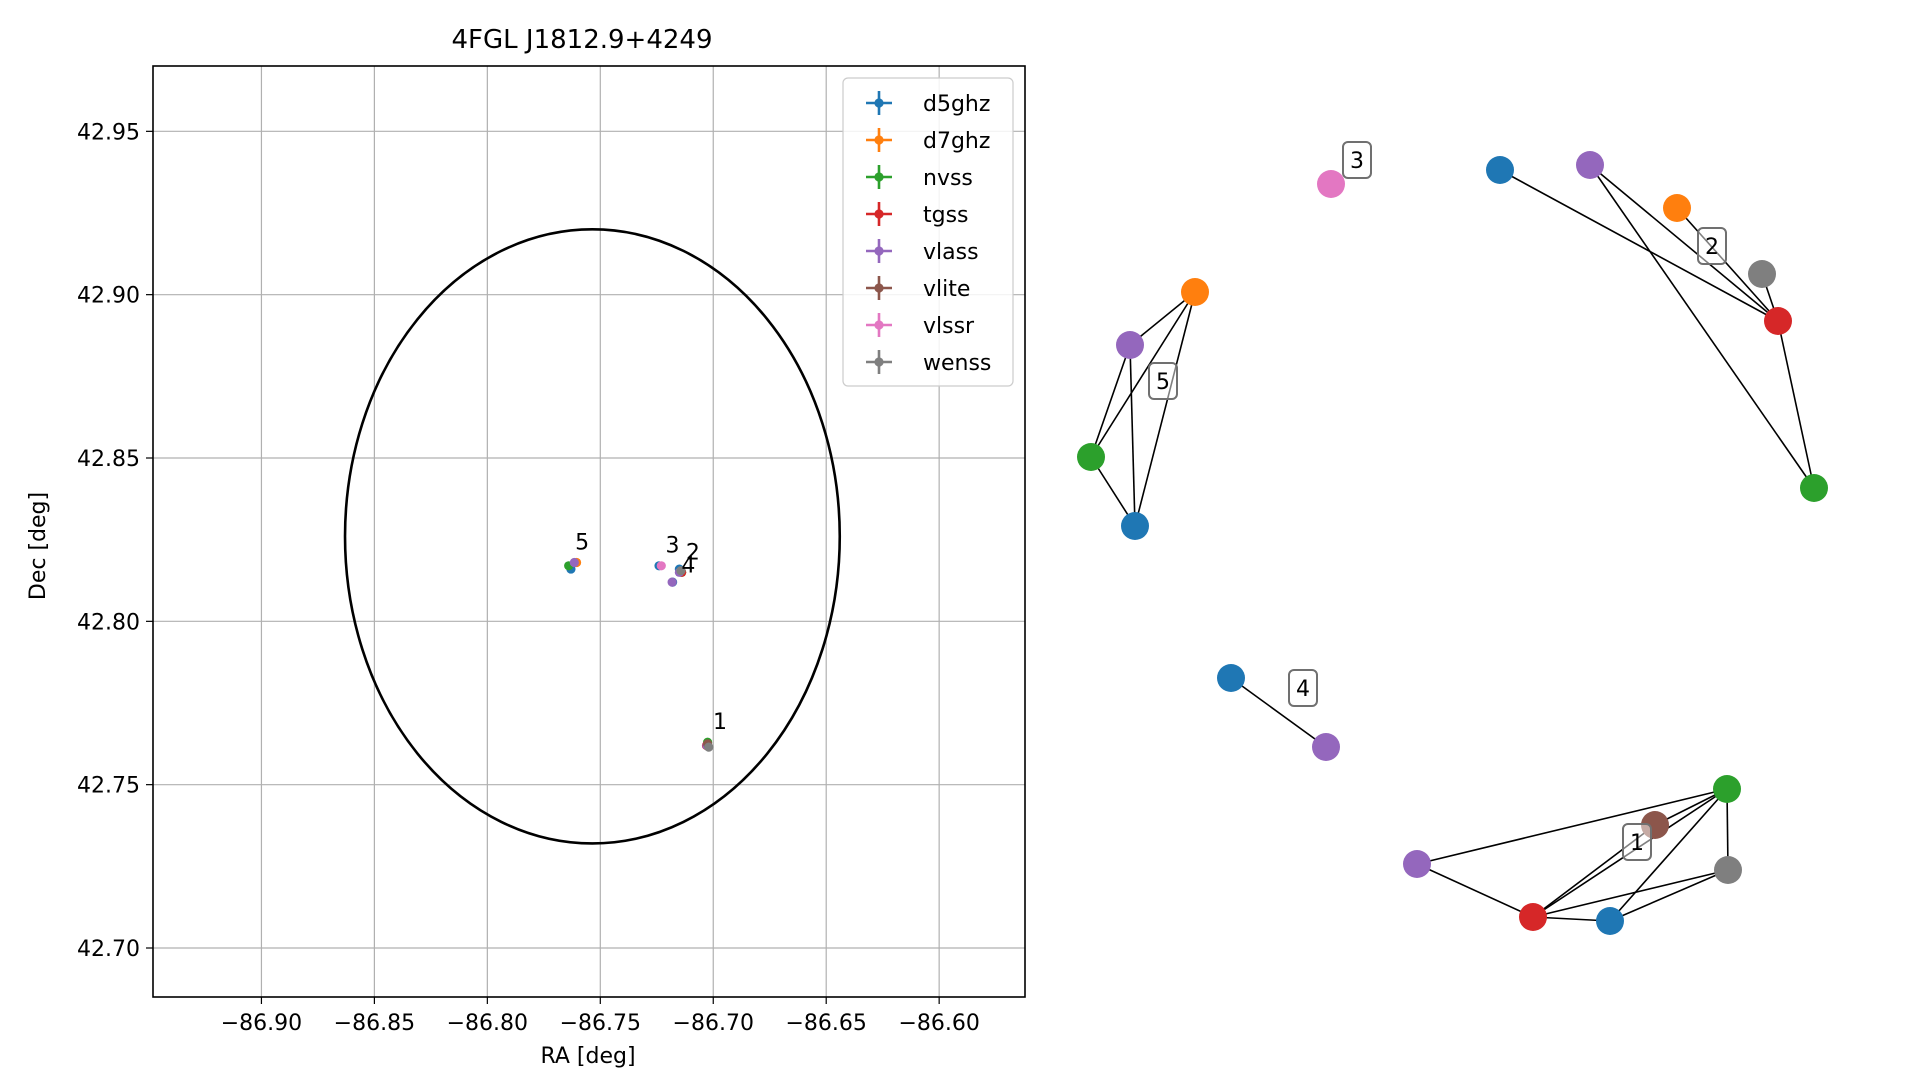 This screenshot has height=1080, width=1919. Describe the element at coordinates (108, 296) in the screenshot. I see `y-tick-label: 42.90` at that location.